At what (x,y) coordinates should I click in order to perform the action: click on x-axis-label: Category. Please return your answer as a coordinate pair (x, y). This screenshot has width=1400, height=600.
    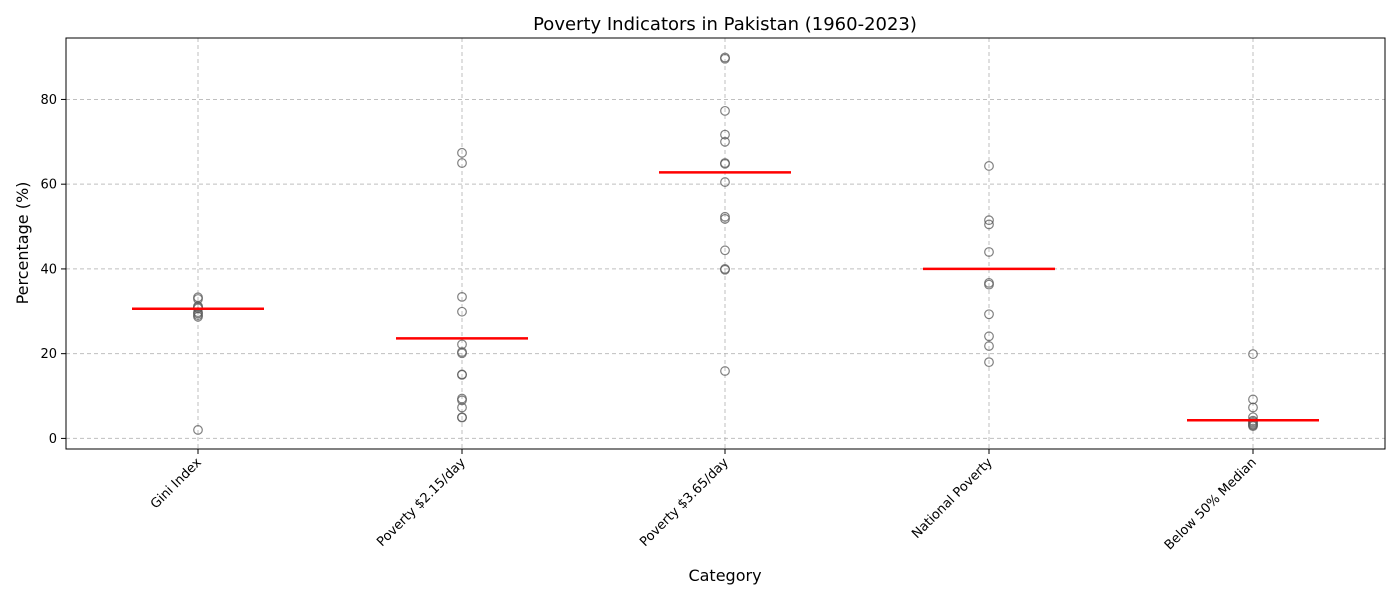
    Looking at the image, I should click on (724, 575).